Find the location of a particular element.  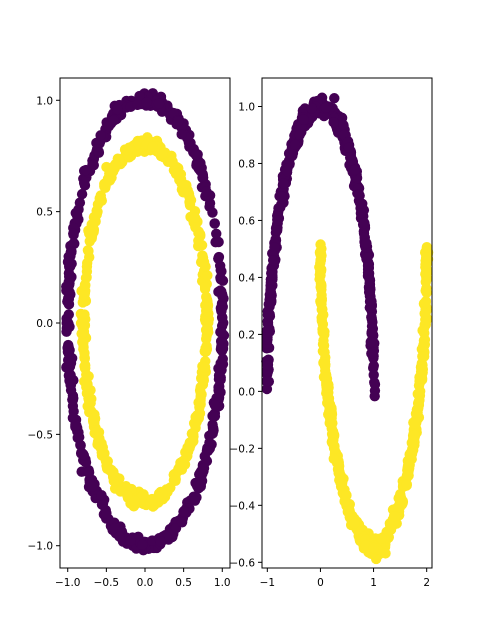

left-x-tick-label: −1.0 is located at coordinates (68, 583).